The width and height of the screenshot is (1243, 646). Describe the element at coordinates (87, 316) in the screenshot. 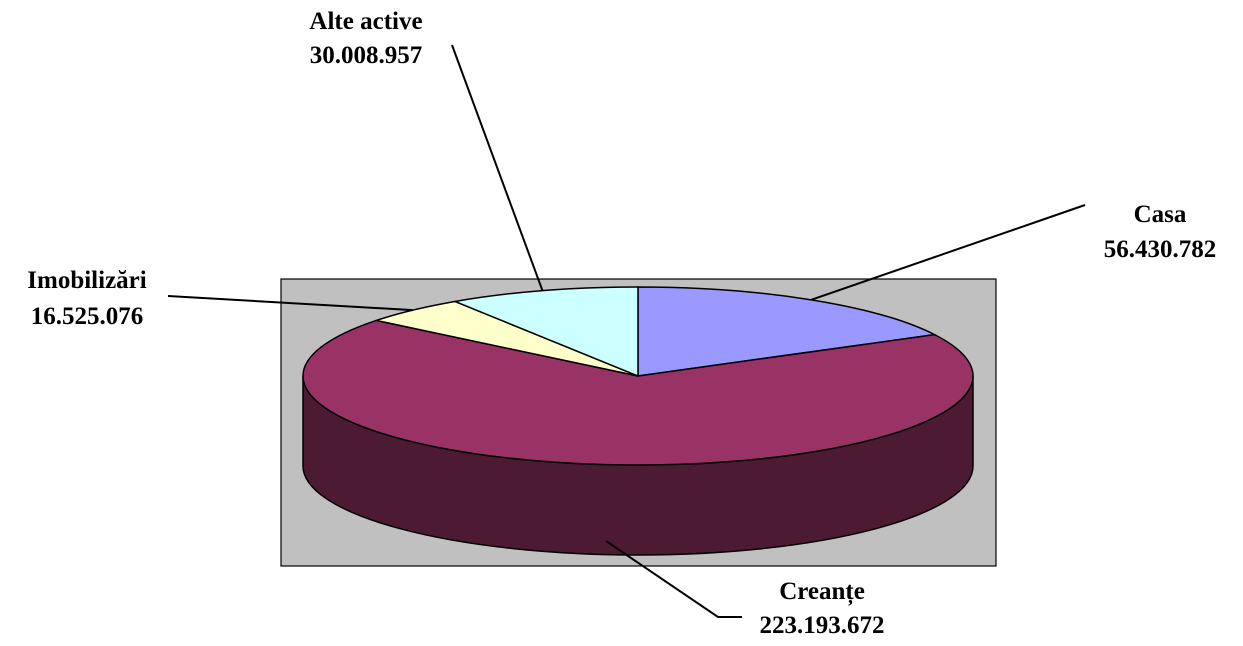

I see `label-imobilizari-value: 16.525.076` at that location.